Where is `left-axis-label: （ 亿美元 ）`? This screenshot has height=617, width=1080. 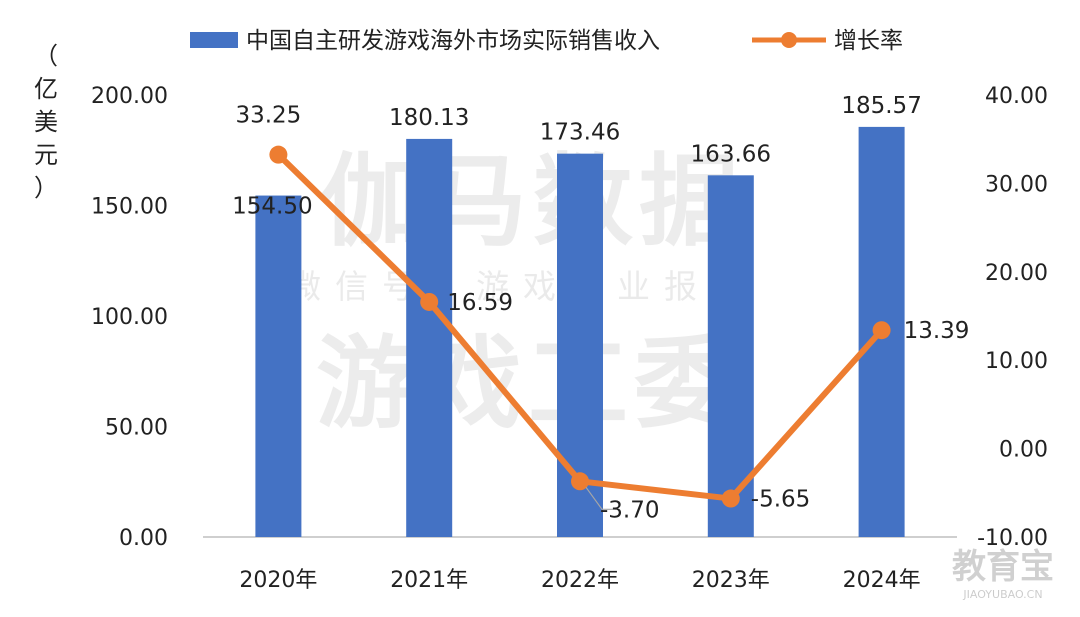 left-axis-label: （ 亿美元 ） is located at coordinates (46, 122).